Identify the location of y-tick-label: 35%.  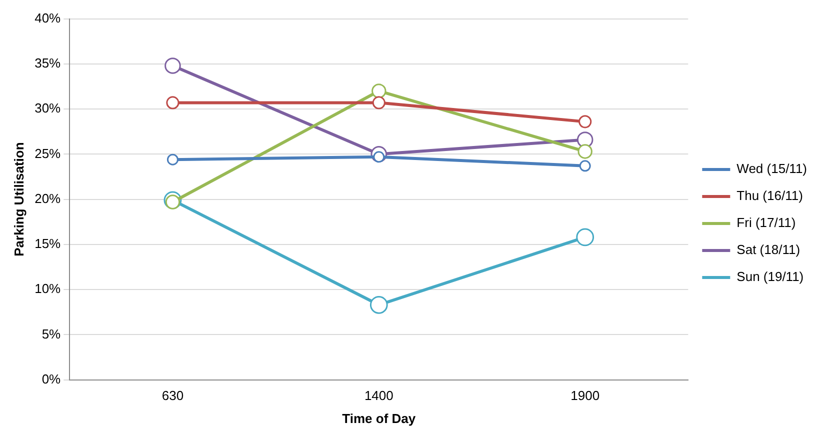
(48, 63).